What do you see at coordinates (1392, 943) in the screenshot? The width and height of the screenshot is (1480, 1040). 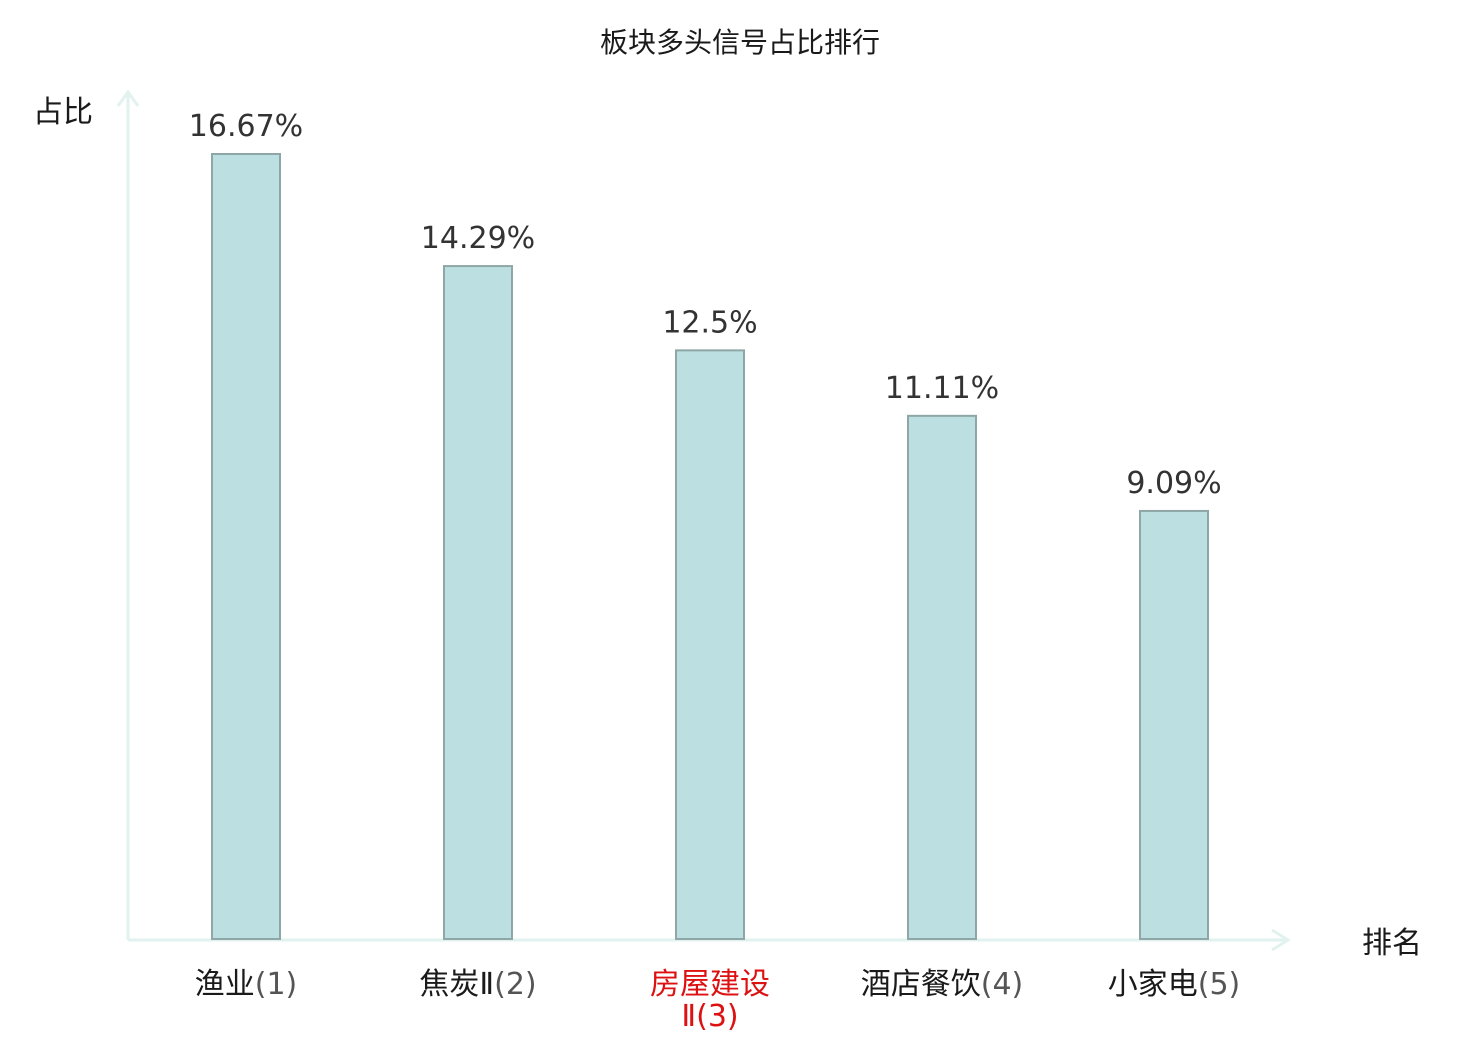 I see `x-axis-label: 排名` at bounding box center [1392, 943].